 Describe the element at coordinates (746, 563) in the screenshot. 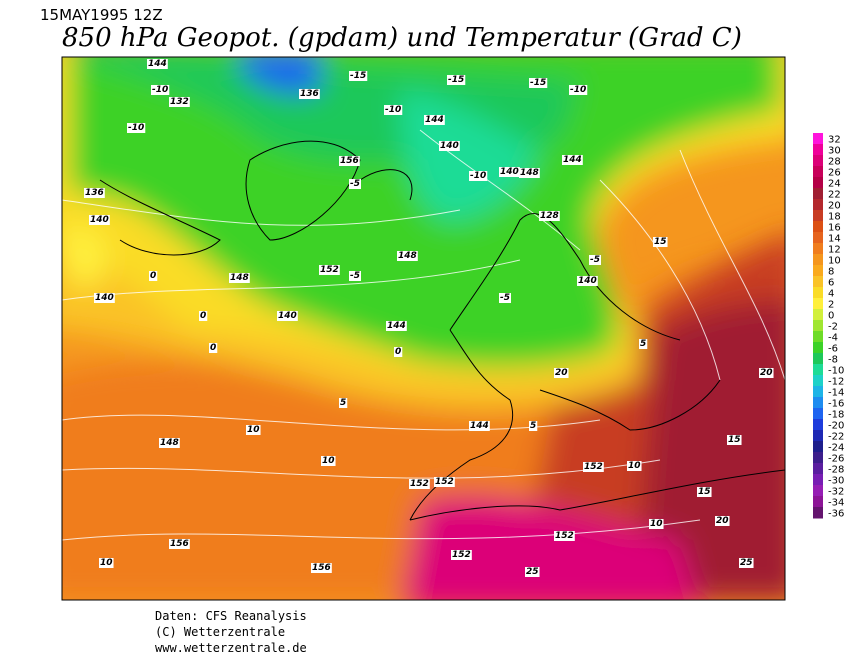

I see `contour-label: 25` at that location.